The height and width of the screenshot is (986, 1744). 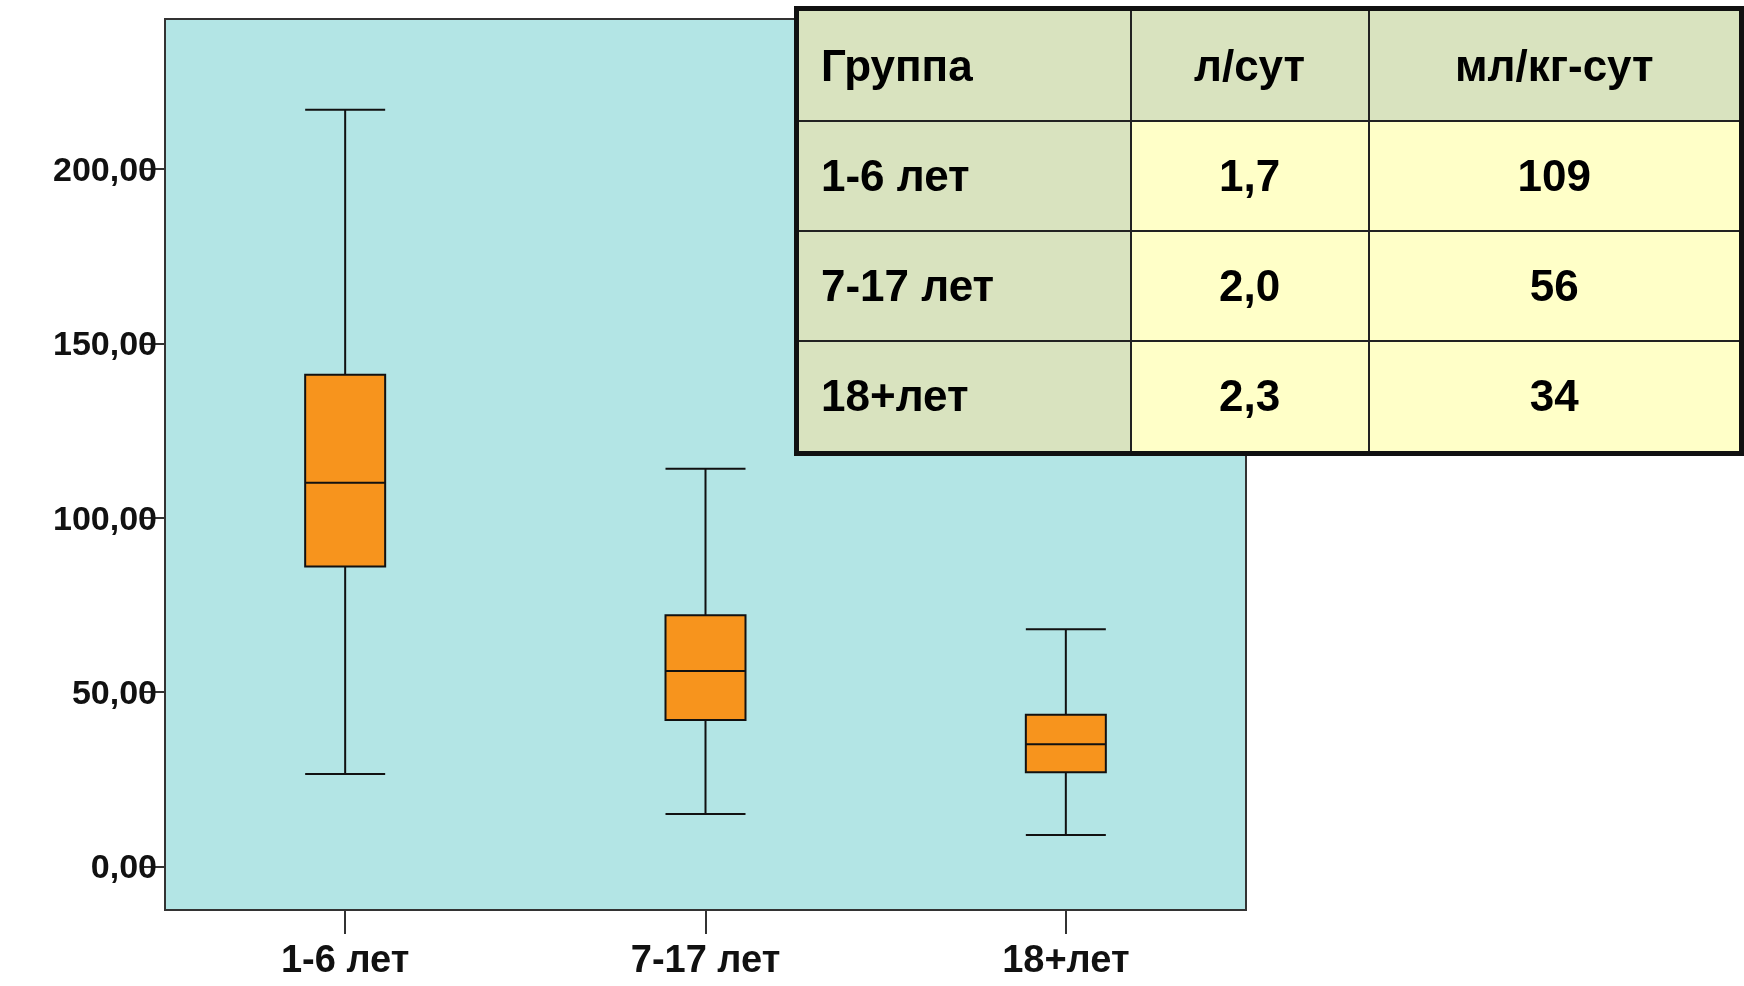 What do you see at coordinates (1555, 397) in the screenshot?
I see `text: 34` at bounding box center [1555, 397].